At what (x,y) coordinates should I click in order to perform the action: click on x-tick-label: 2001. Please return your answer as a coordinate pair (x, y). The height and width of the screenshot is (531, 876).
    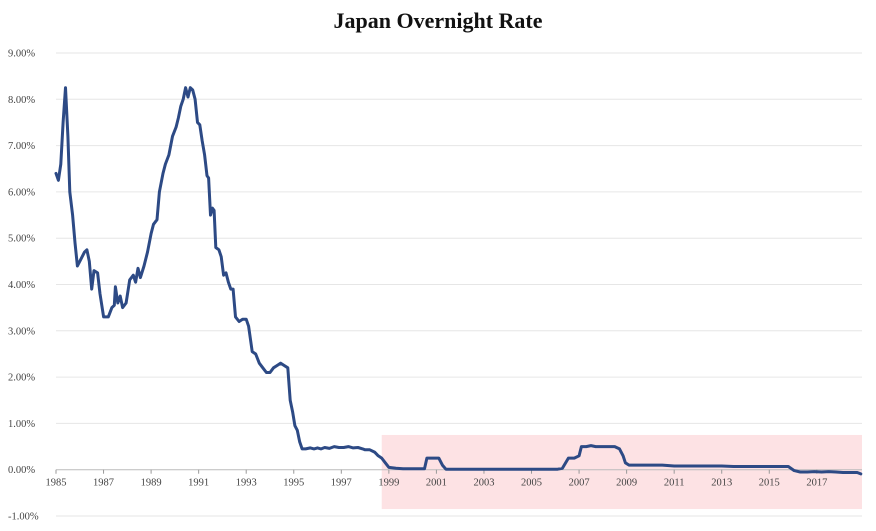
    Looking at the image, I should click on (436, 483).